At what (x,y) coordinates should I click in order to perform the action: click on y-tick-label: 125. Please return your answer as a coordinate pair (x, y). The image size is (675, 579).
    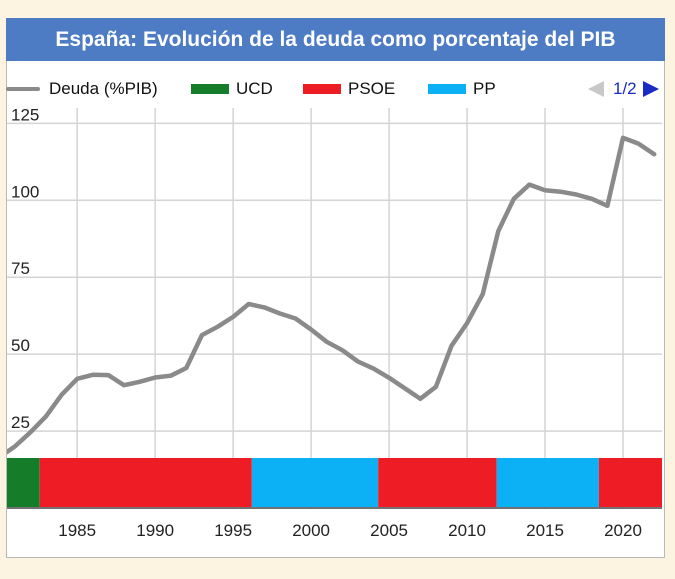
    Looking at the image, I should click on (25, 114).